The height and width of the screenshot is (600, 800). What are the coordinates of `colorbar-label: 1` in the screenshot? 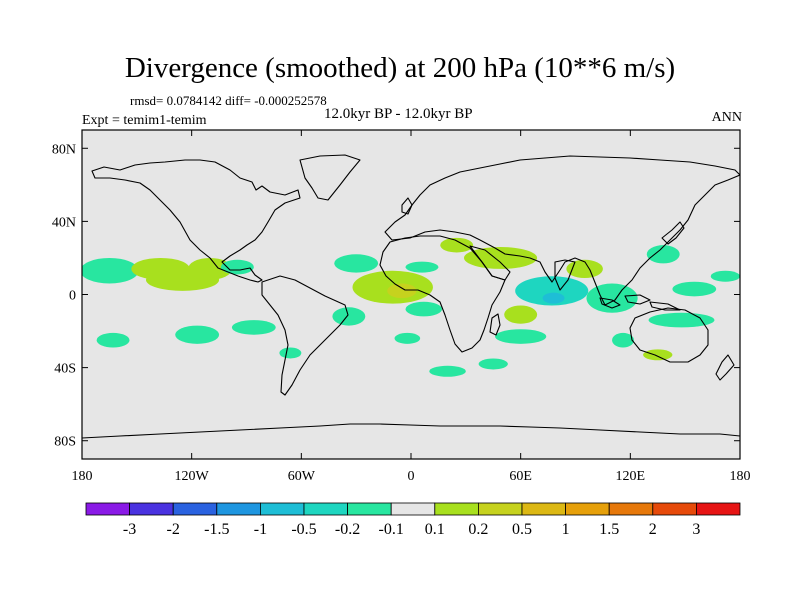 It's located at (566, 529).